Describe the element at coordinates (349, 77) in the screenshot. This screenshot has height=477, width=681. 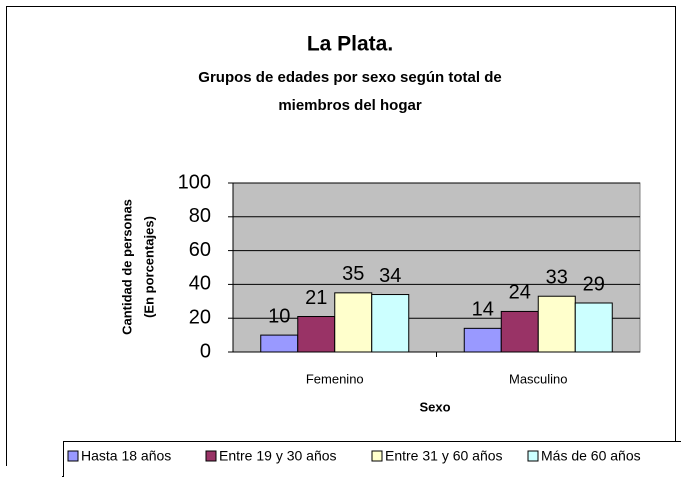
I see `chart-subtitle: Grupos de edades por sexo según total de` at that location.